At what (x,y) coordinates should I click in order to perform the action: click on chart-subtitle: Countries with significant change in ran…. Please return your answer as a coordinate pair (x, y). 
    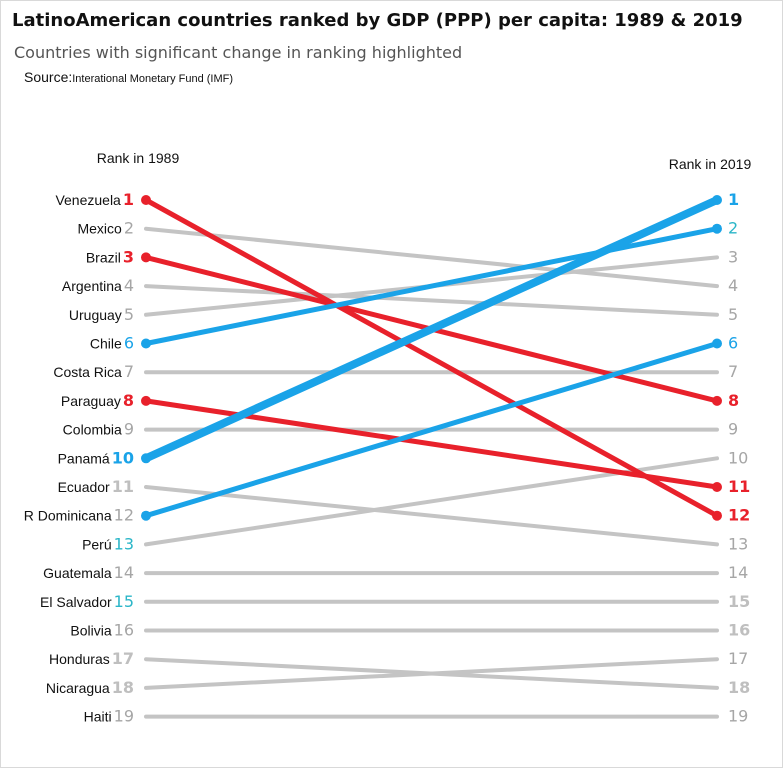
    Looking at the image, I should click on (238, 52).